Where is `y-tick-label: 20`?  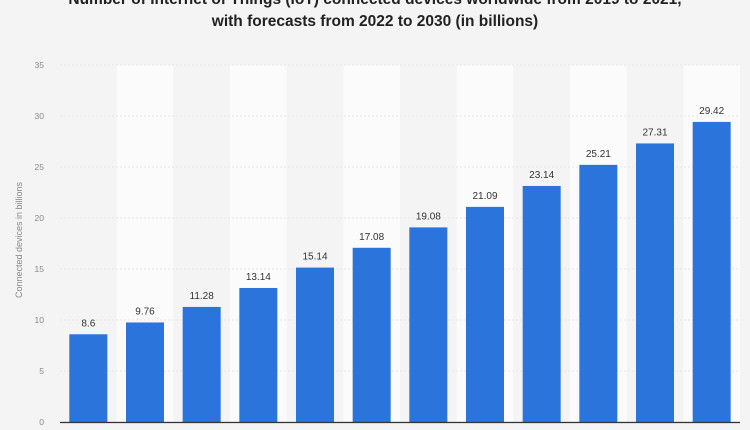 y-tick-label: 20 is located at coordinates (40, 218).